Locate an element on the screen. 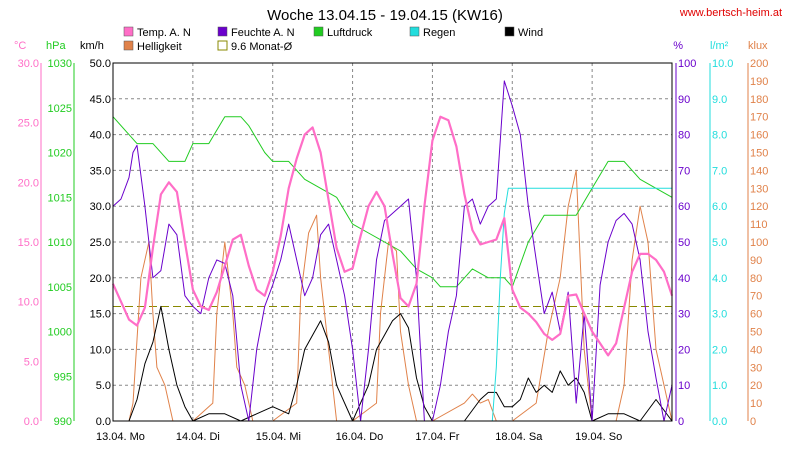  y-tick-feuchte: 100 is located at coordinates (687, 64).